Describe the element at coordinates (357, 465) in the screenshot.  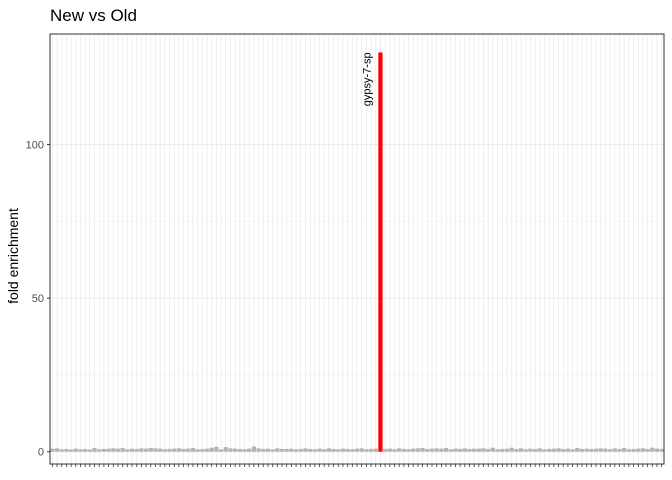
I see `x-axis` at that location.